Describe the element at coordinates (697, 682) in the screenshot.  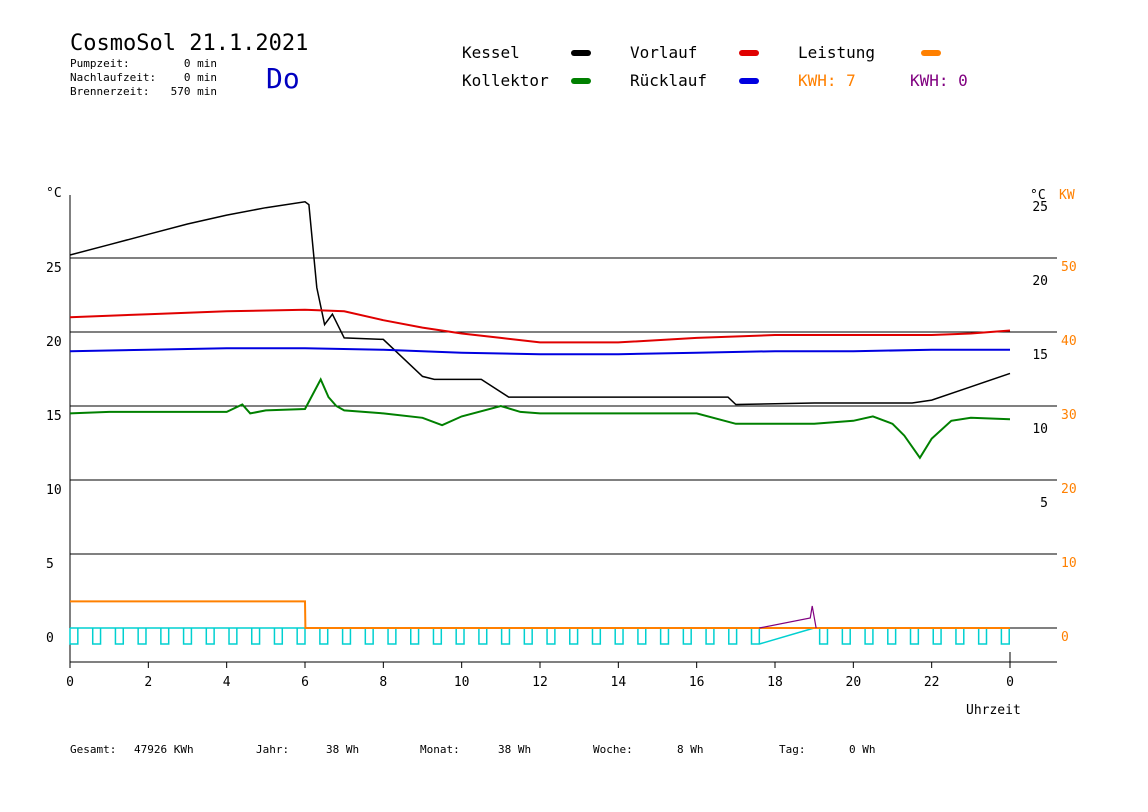
I see `x-tick-label: 16` at that location.